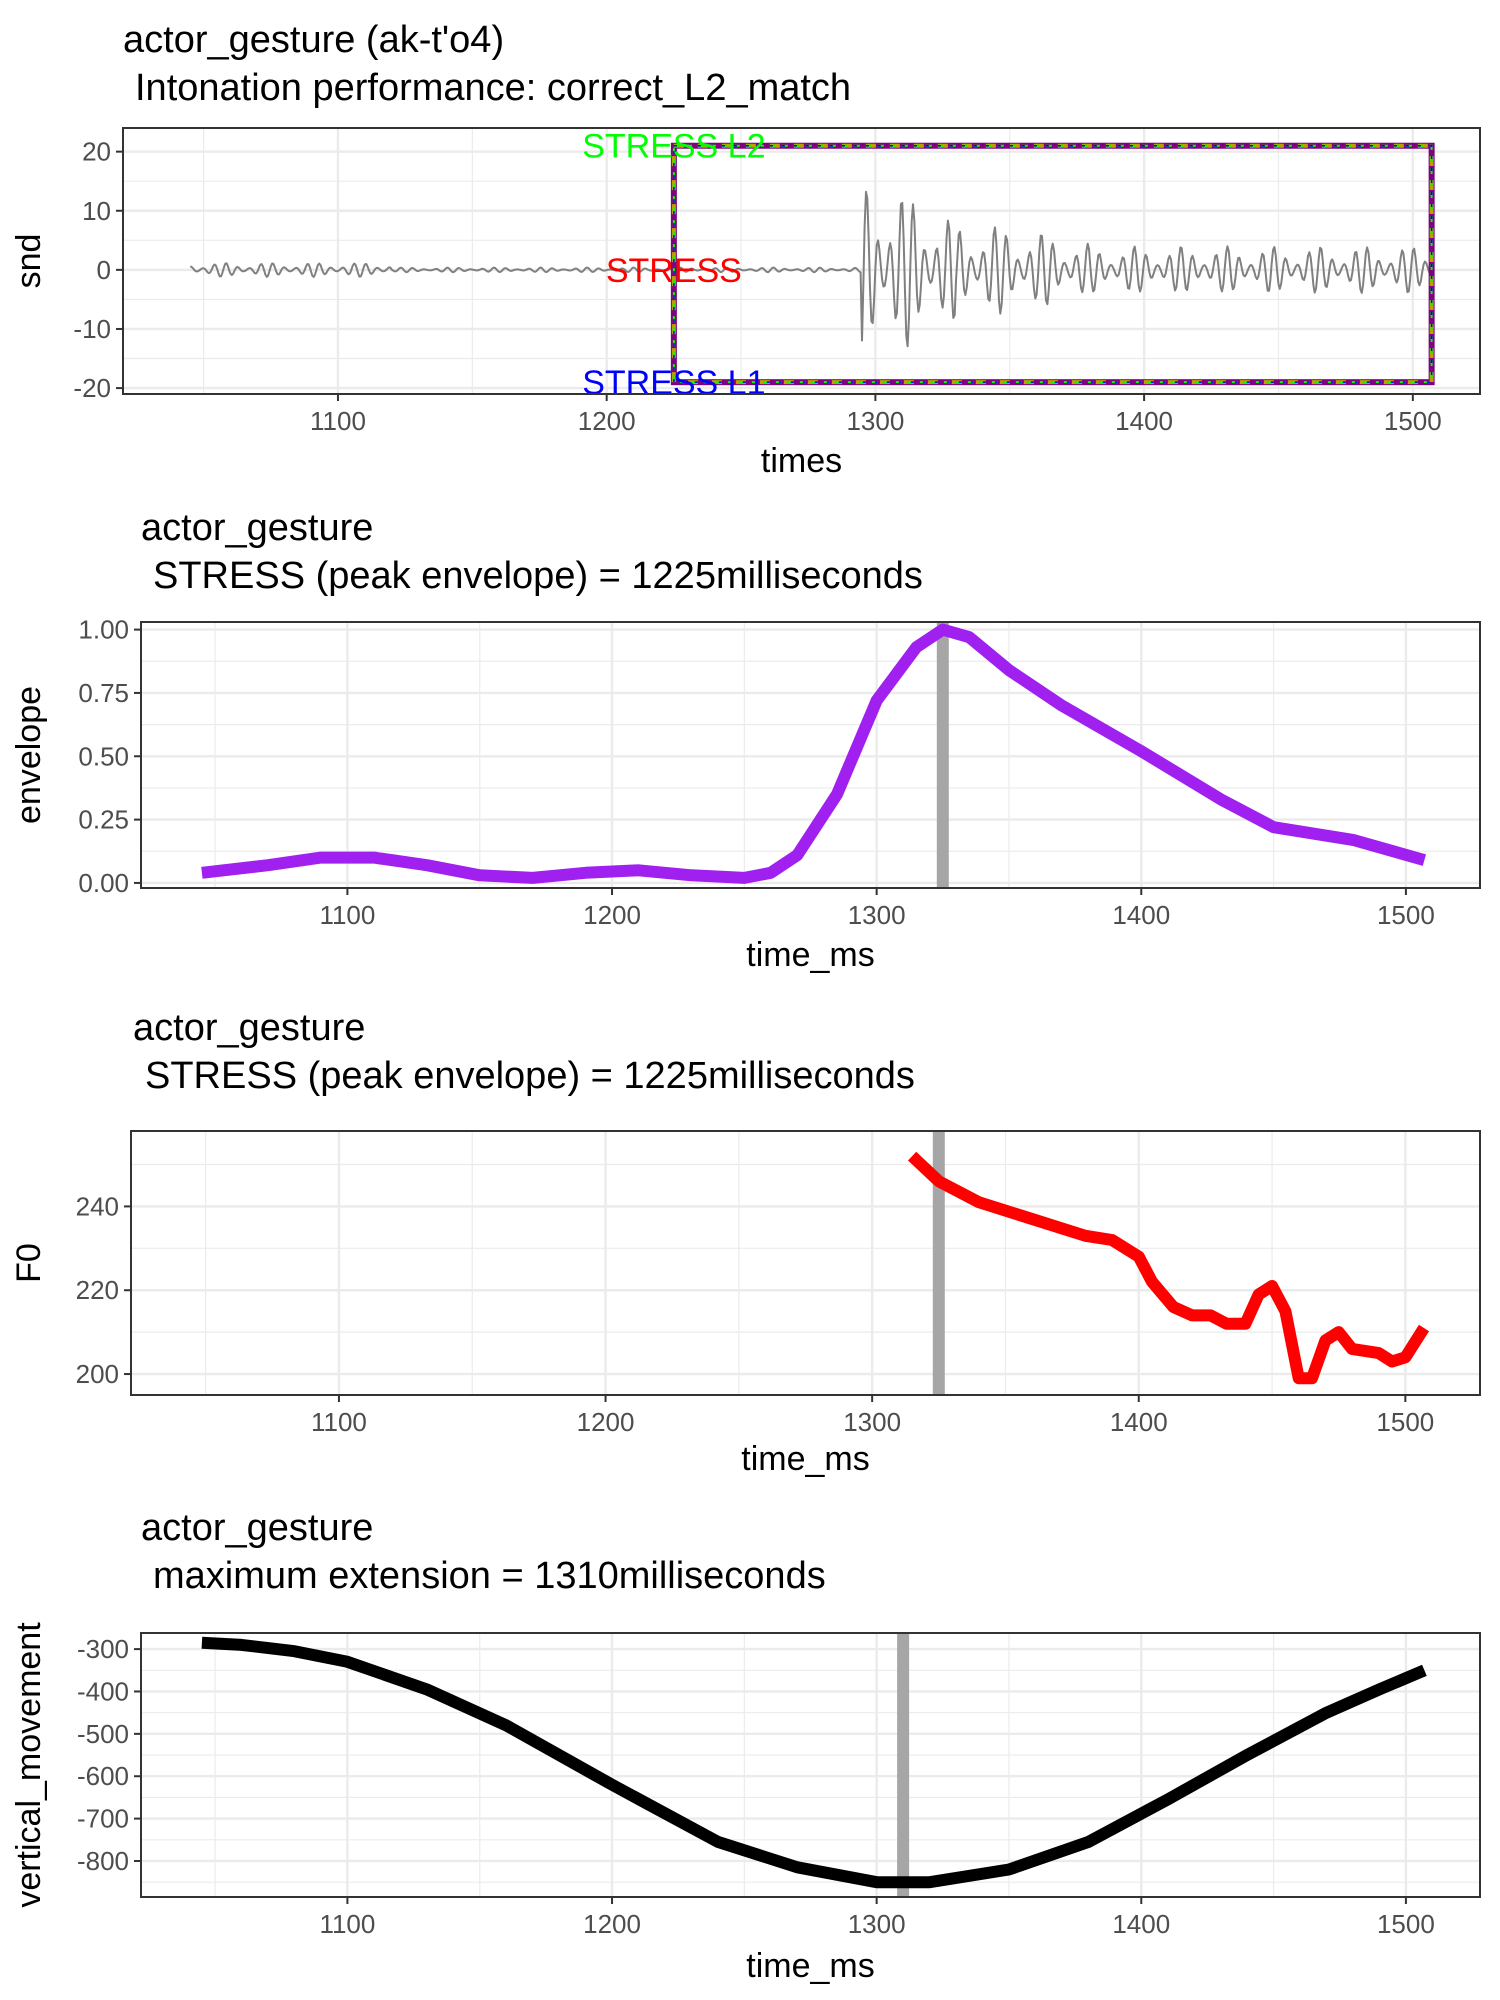  I want to click on y-tick-label: 0.25, so click(103, 820).